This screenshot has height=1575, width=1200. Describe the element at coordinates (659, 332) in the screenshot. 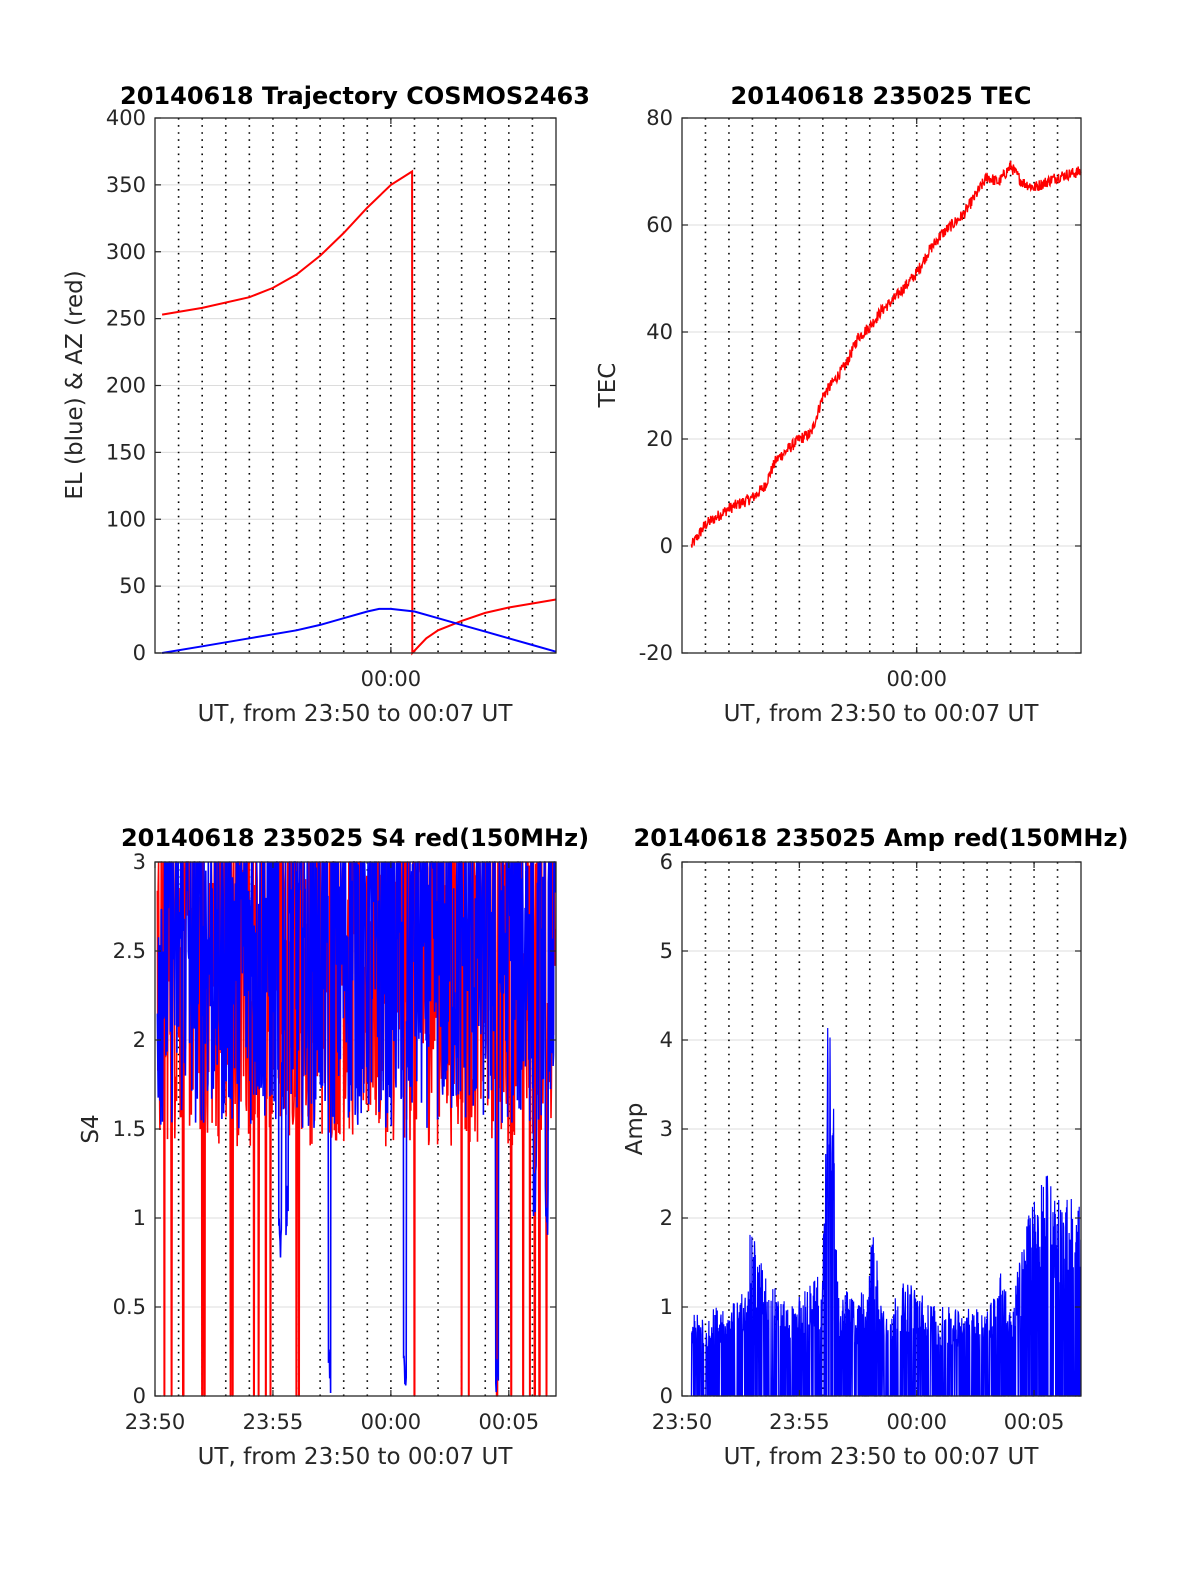

I see `y-tick-label: 40` at that location.